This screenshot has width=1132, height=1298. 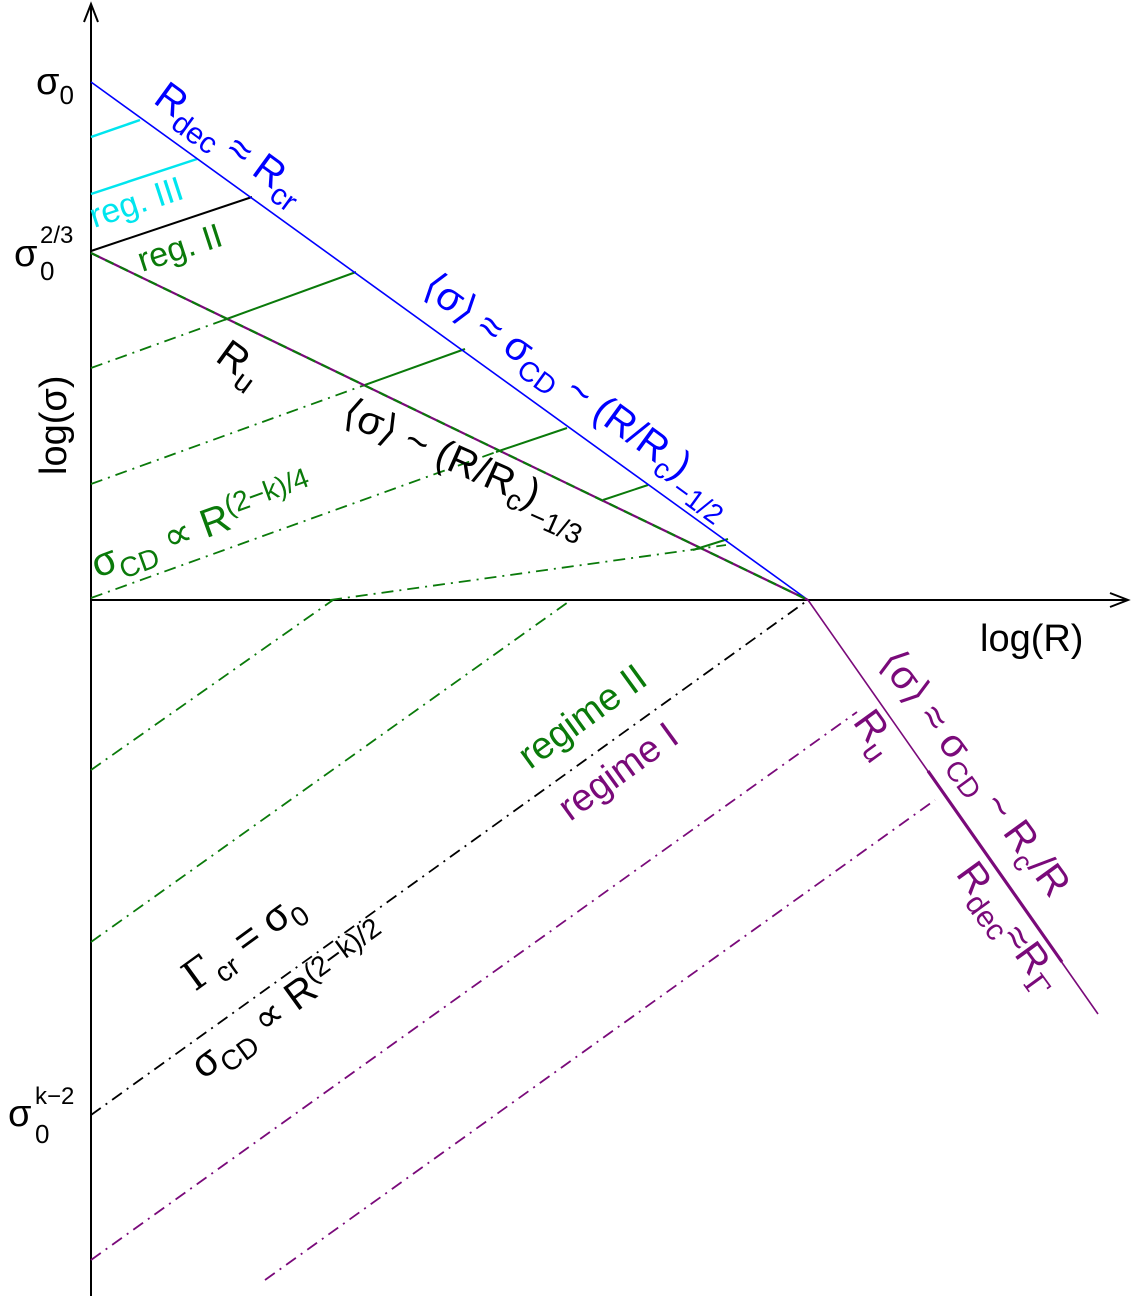 What do you see at coordinates (54, 425) in the screenshot?
I see `y-axis-label: log(σ)` at bounding box center [54, 425].